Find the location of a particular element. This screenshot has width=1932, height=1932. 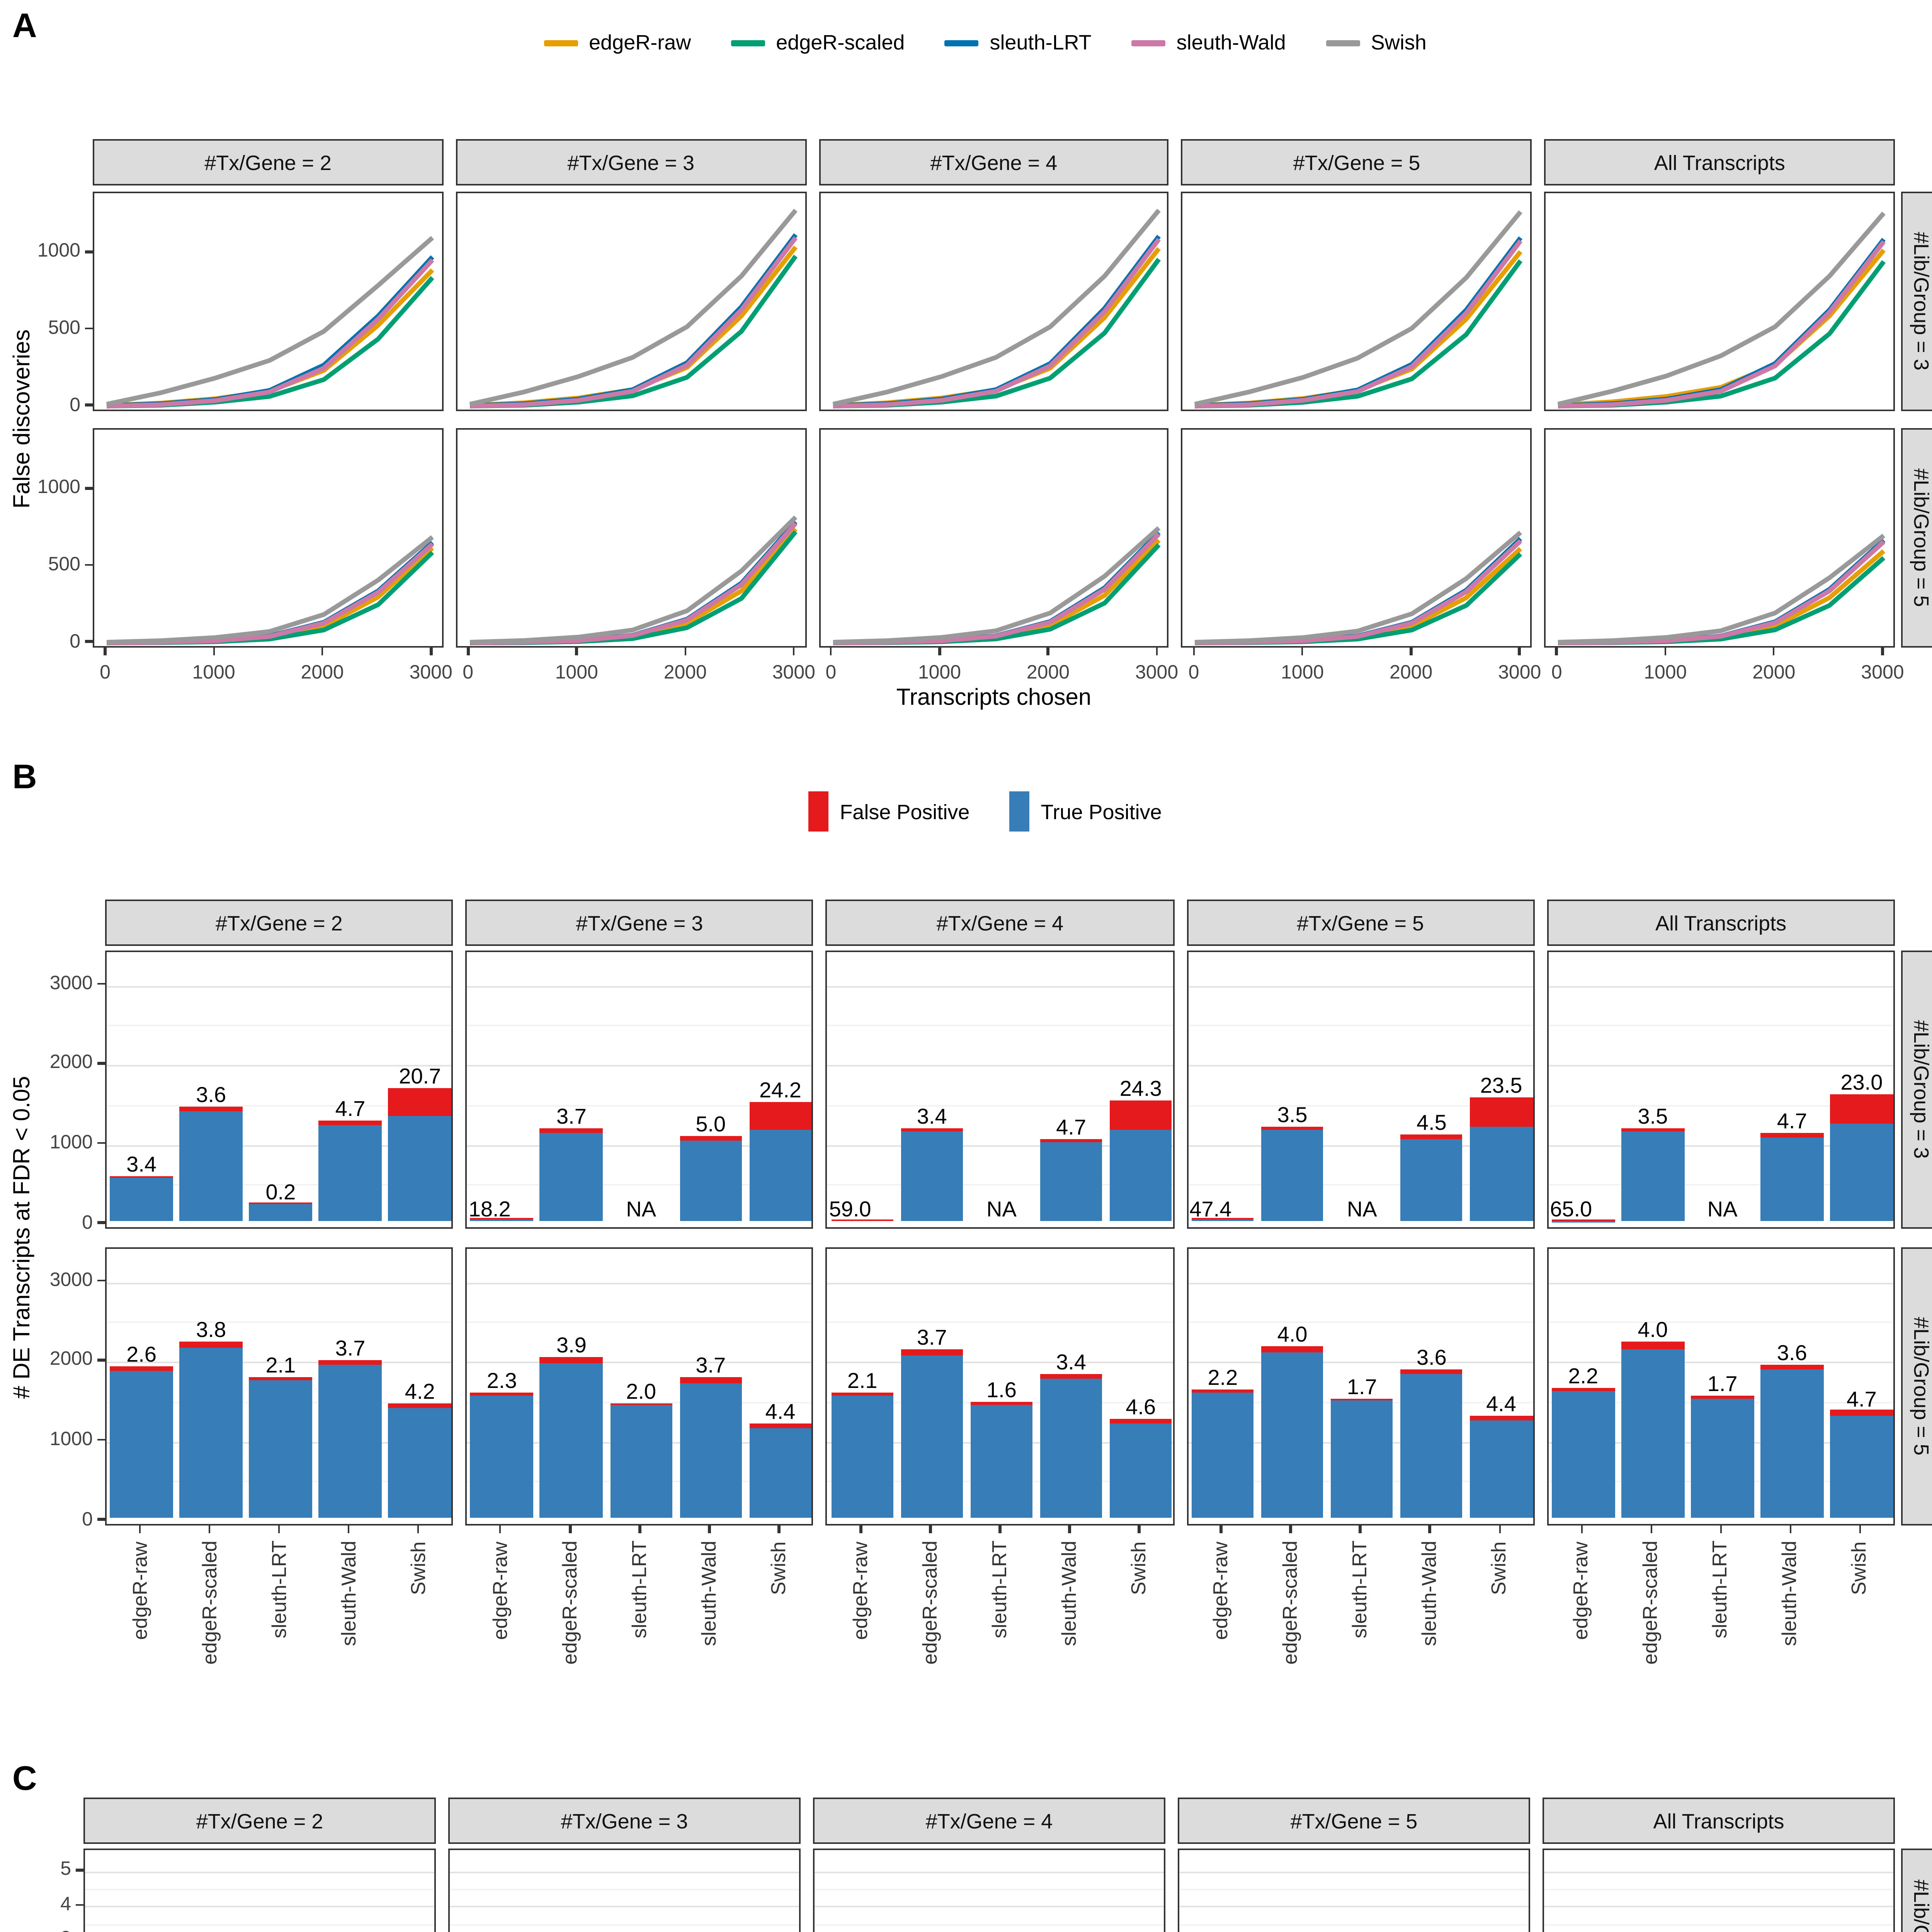

bar-plot-panel is located at coordinates (1354, 1891).